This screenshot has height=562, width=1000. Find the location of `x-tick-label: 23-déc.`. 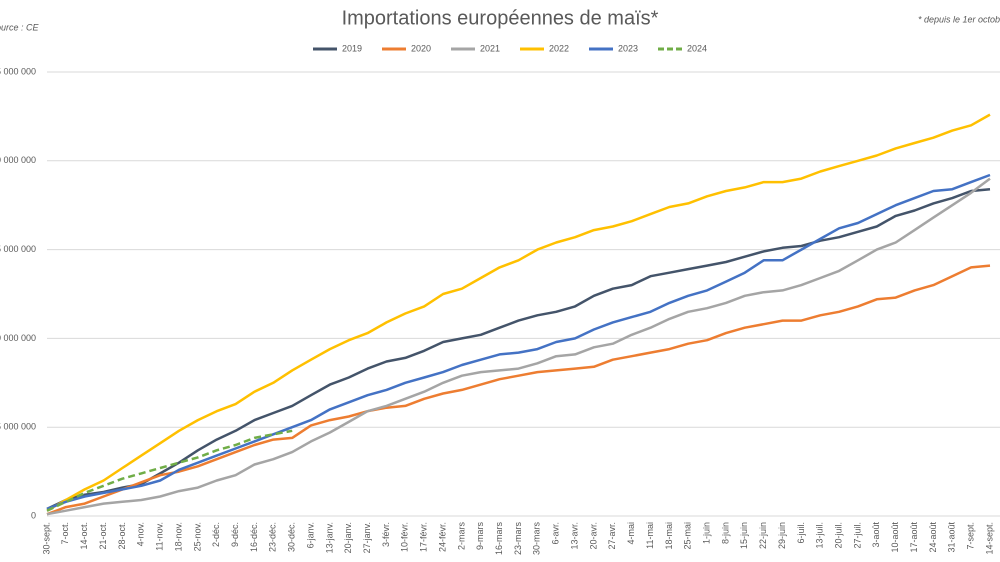

x-tick-label: 23-déc. is located at coordinates (273, 537).